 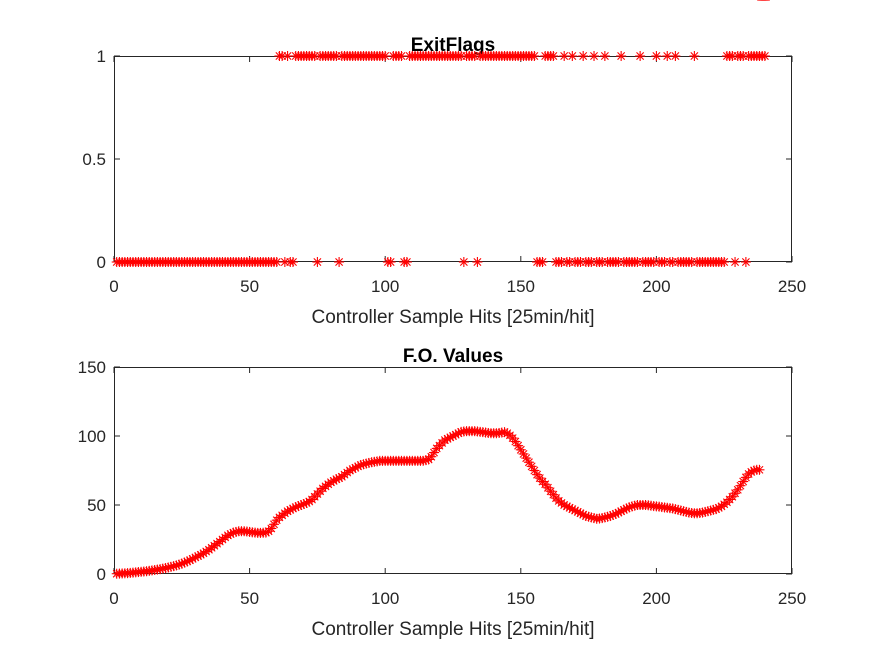 What do you see at coordinates (453, 356) in the screenshot?
I see `chart-title: F.O. Values` at bounding box center [453, 356].